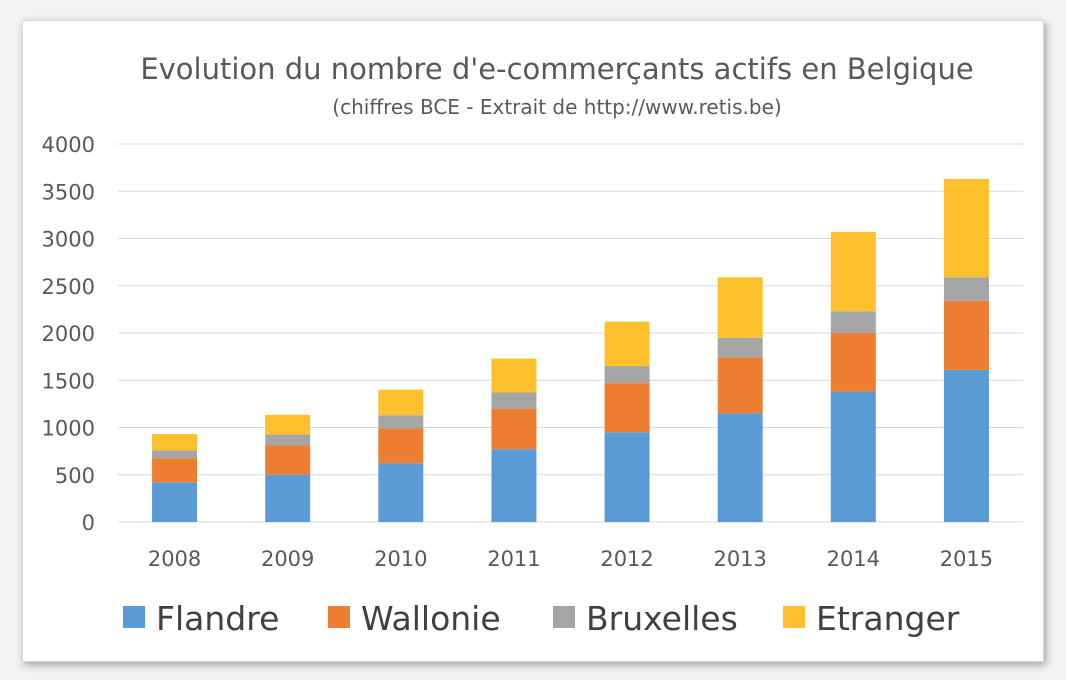 This screenshot has height=680, width=1066. Describe the element at coordinates (564, 617) in the screenshot. I see `legend-swatch-bruxelles` at that location.